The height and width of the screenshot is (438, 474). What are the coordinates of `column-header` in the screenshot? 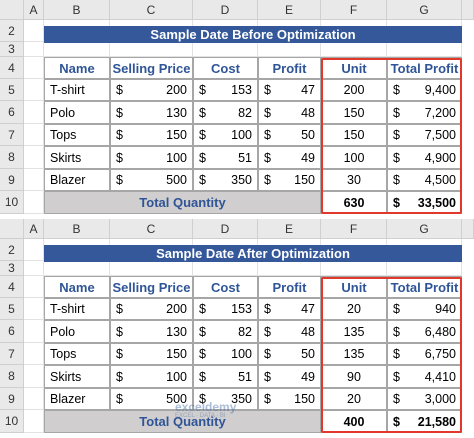 It's located at (468, 10).